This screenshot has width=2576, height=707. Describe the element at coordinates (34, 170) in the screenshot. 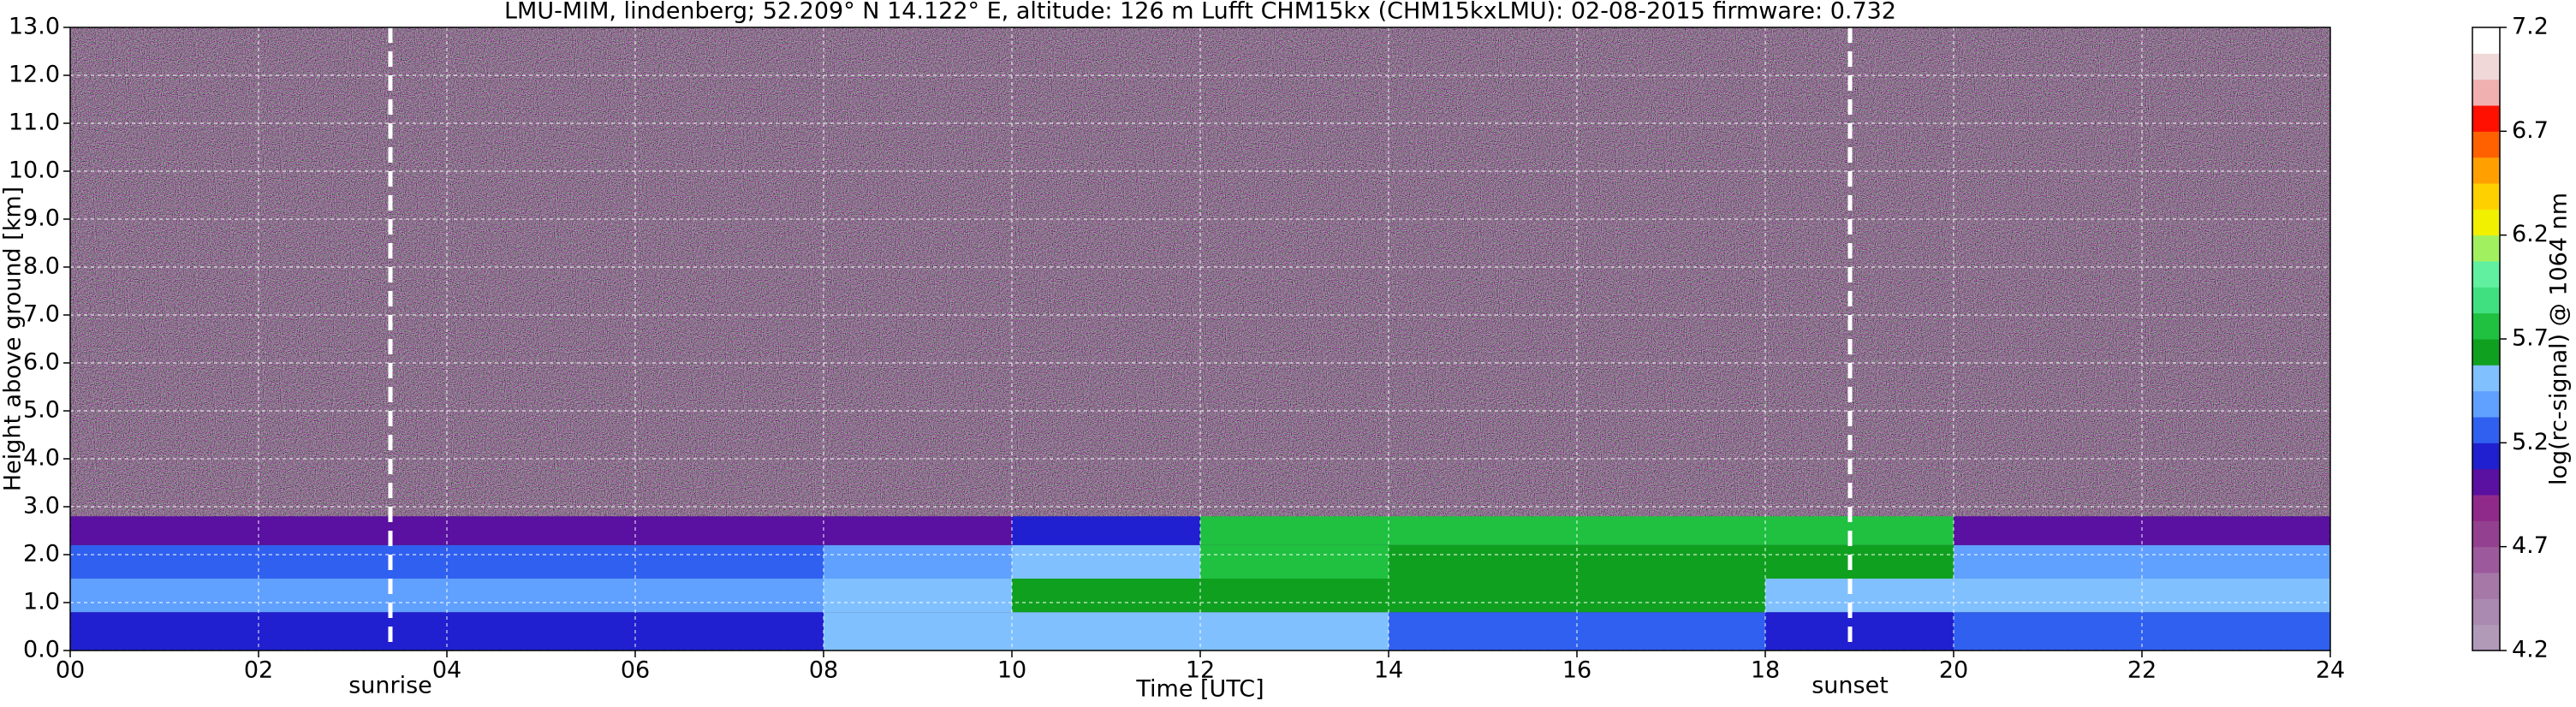

I see `y-tick-label: 10.0` at that location.